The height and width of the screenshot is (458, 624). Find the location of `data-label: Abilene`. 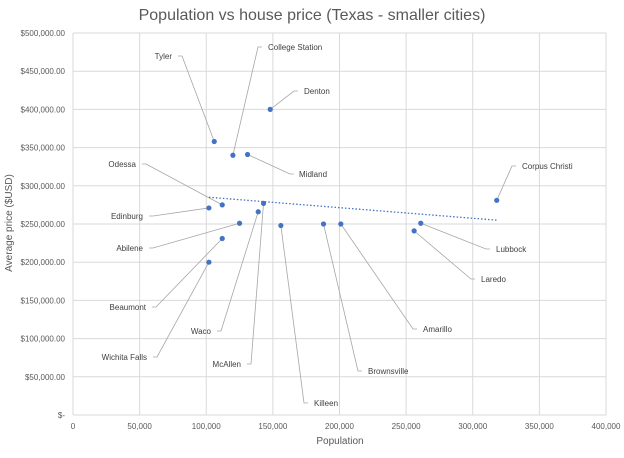

data-label: Abilene is located at coordinates (129, 248).